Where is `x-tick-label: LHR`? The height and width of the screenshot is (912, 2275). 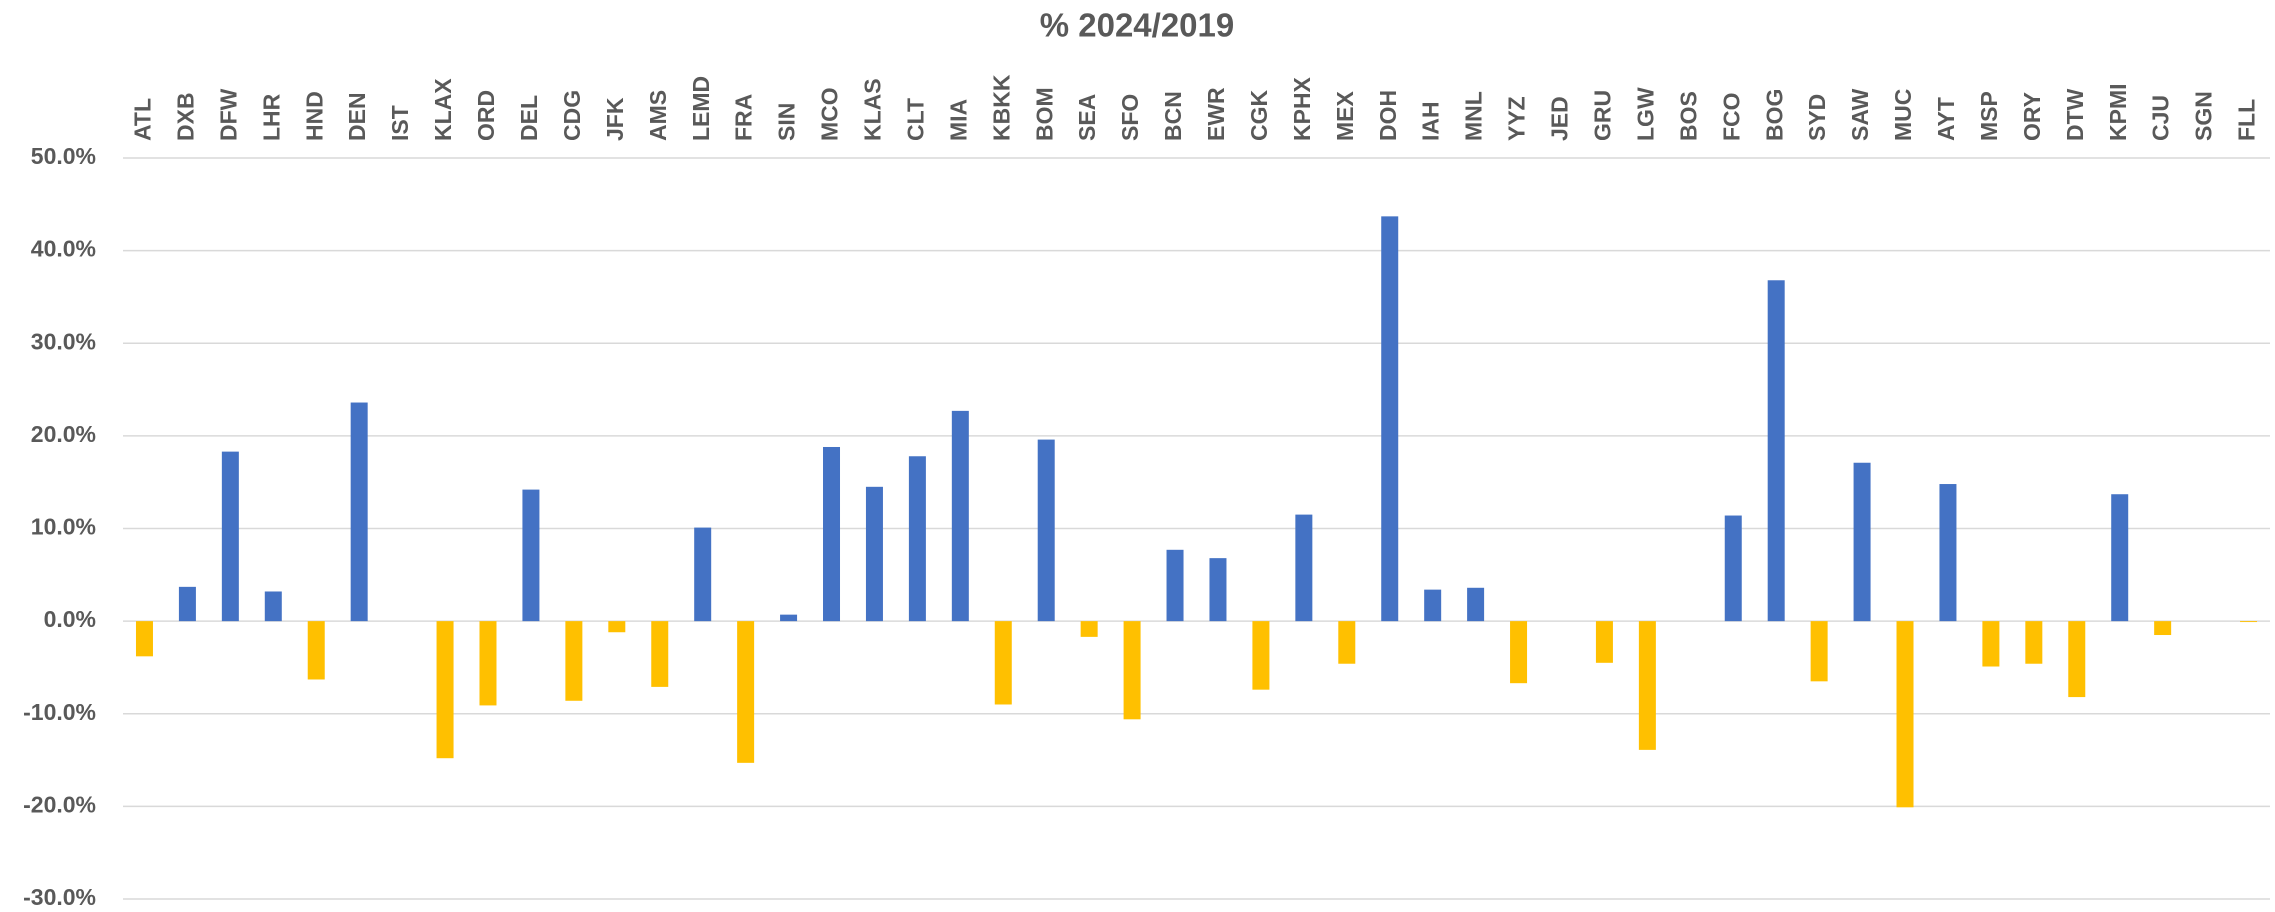 x-tick-label: LHR is located at coordinates (271, 117).